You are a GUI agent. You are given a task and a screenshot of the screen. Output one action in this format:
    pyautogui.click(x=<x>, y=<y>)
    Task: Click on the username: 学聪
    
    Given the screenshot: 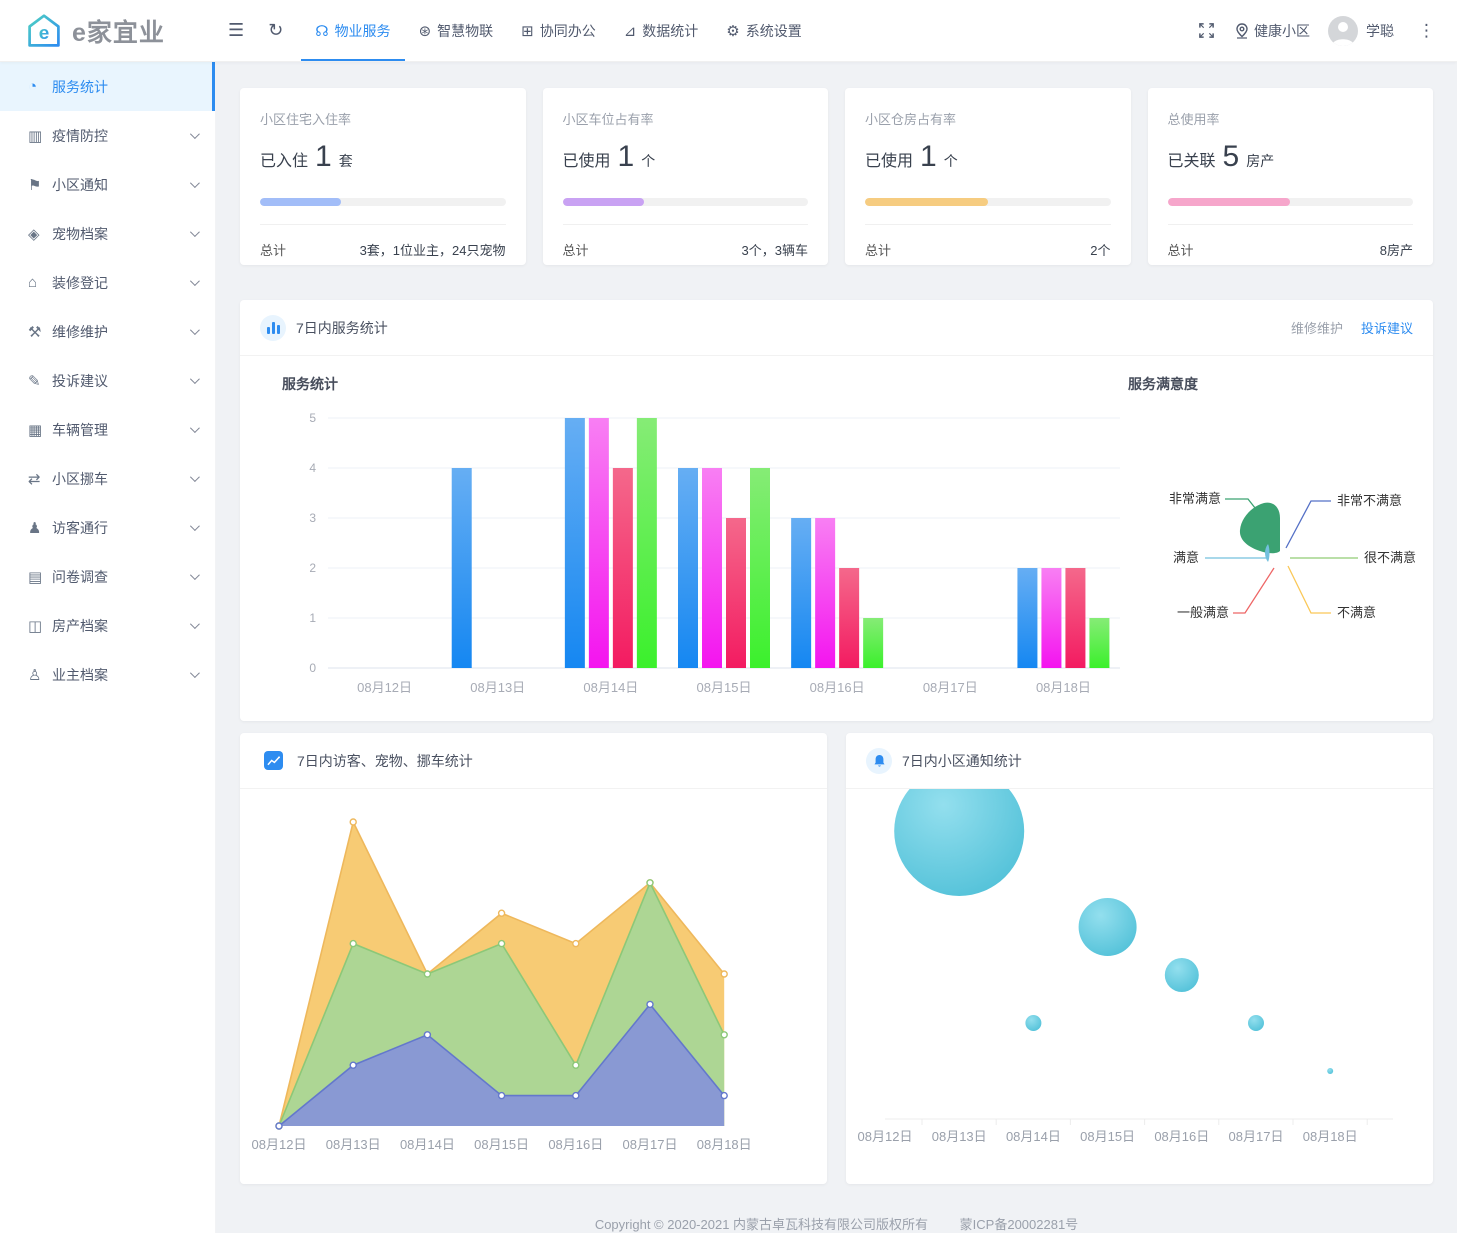 What is the action you would take?
    pyautogui.click(x=1380, y=30)
    